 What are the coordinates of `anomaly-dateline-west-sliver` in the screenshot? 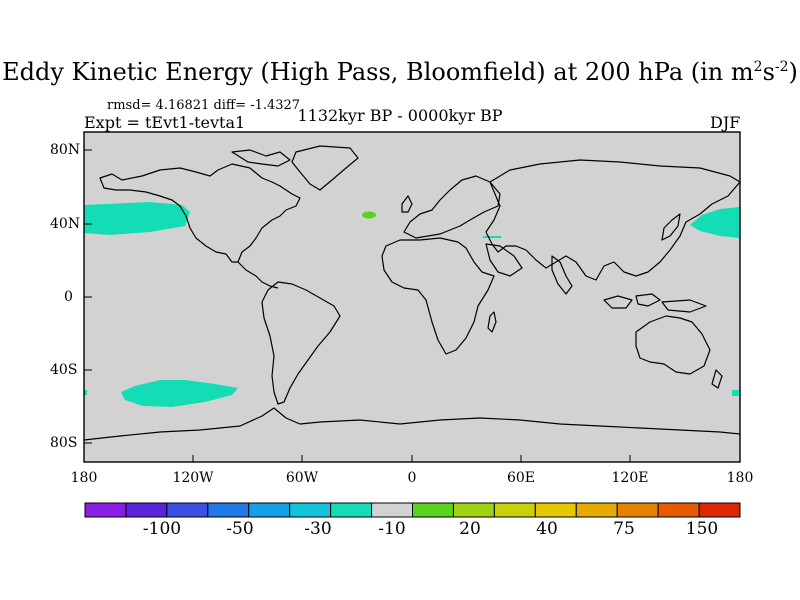 It's located at (736, 393).